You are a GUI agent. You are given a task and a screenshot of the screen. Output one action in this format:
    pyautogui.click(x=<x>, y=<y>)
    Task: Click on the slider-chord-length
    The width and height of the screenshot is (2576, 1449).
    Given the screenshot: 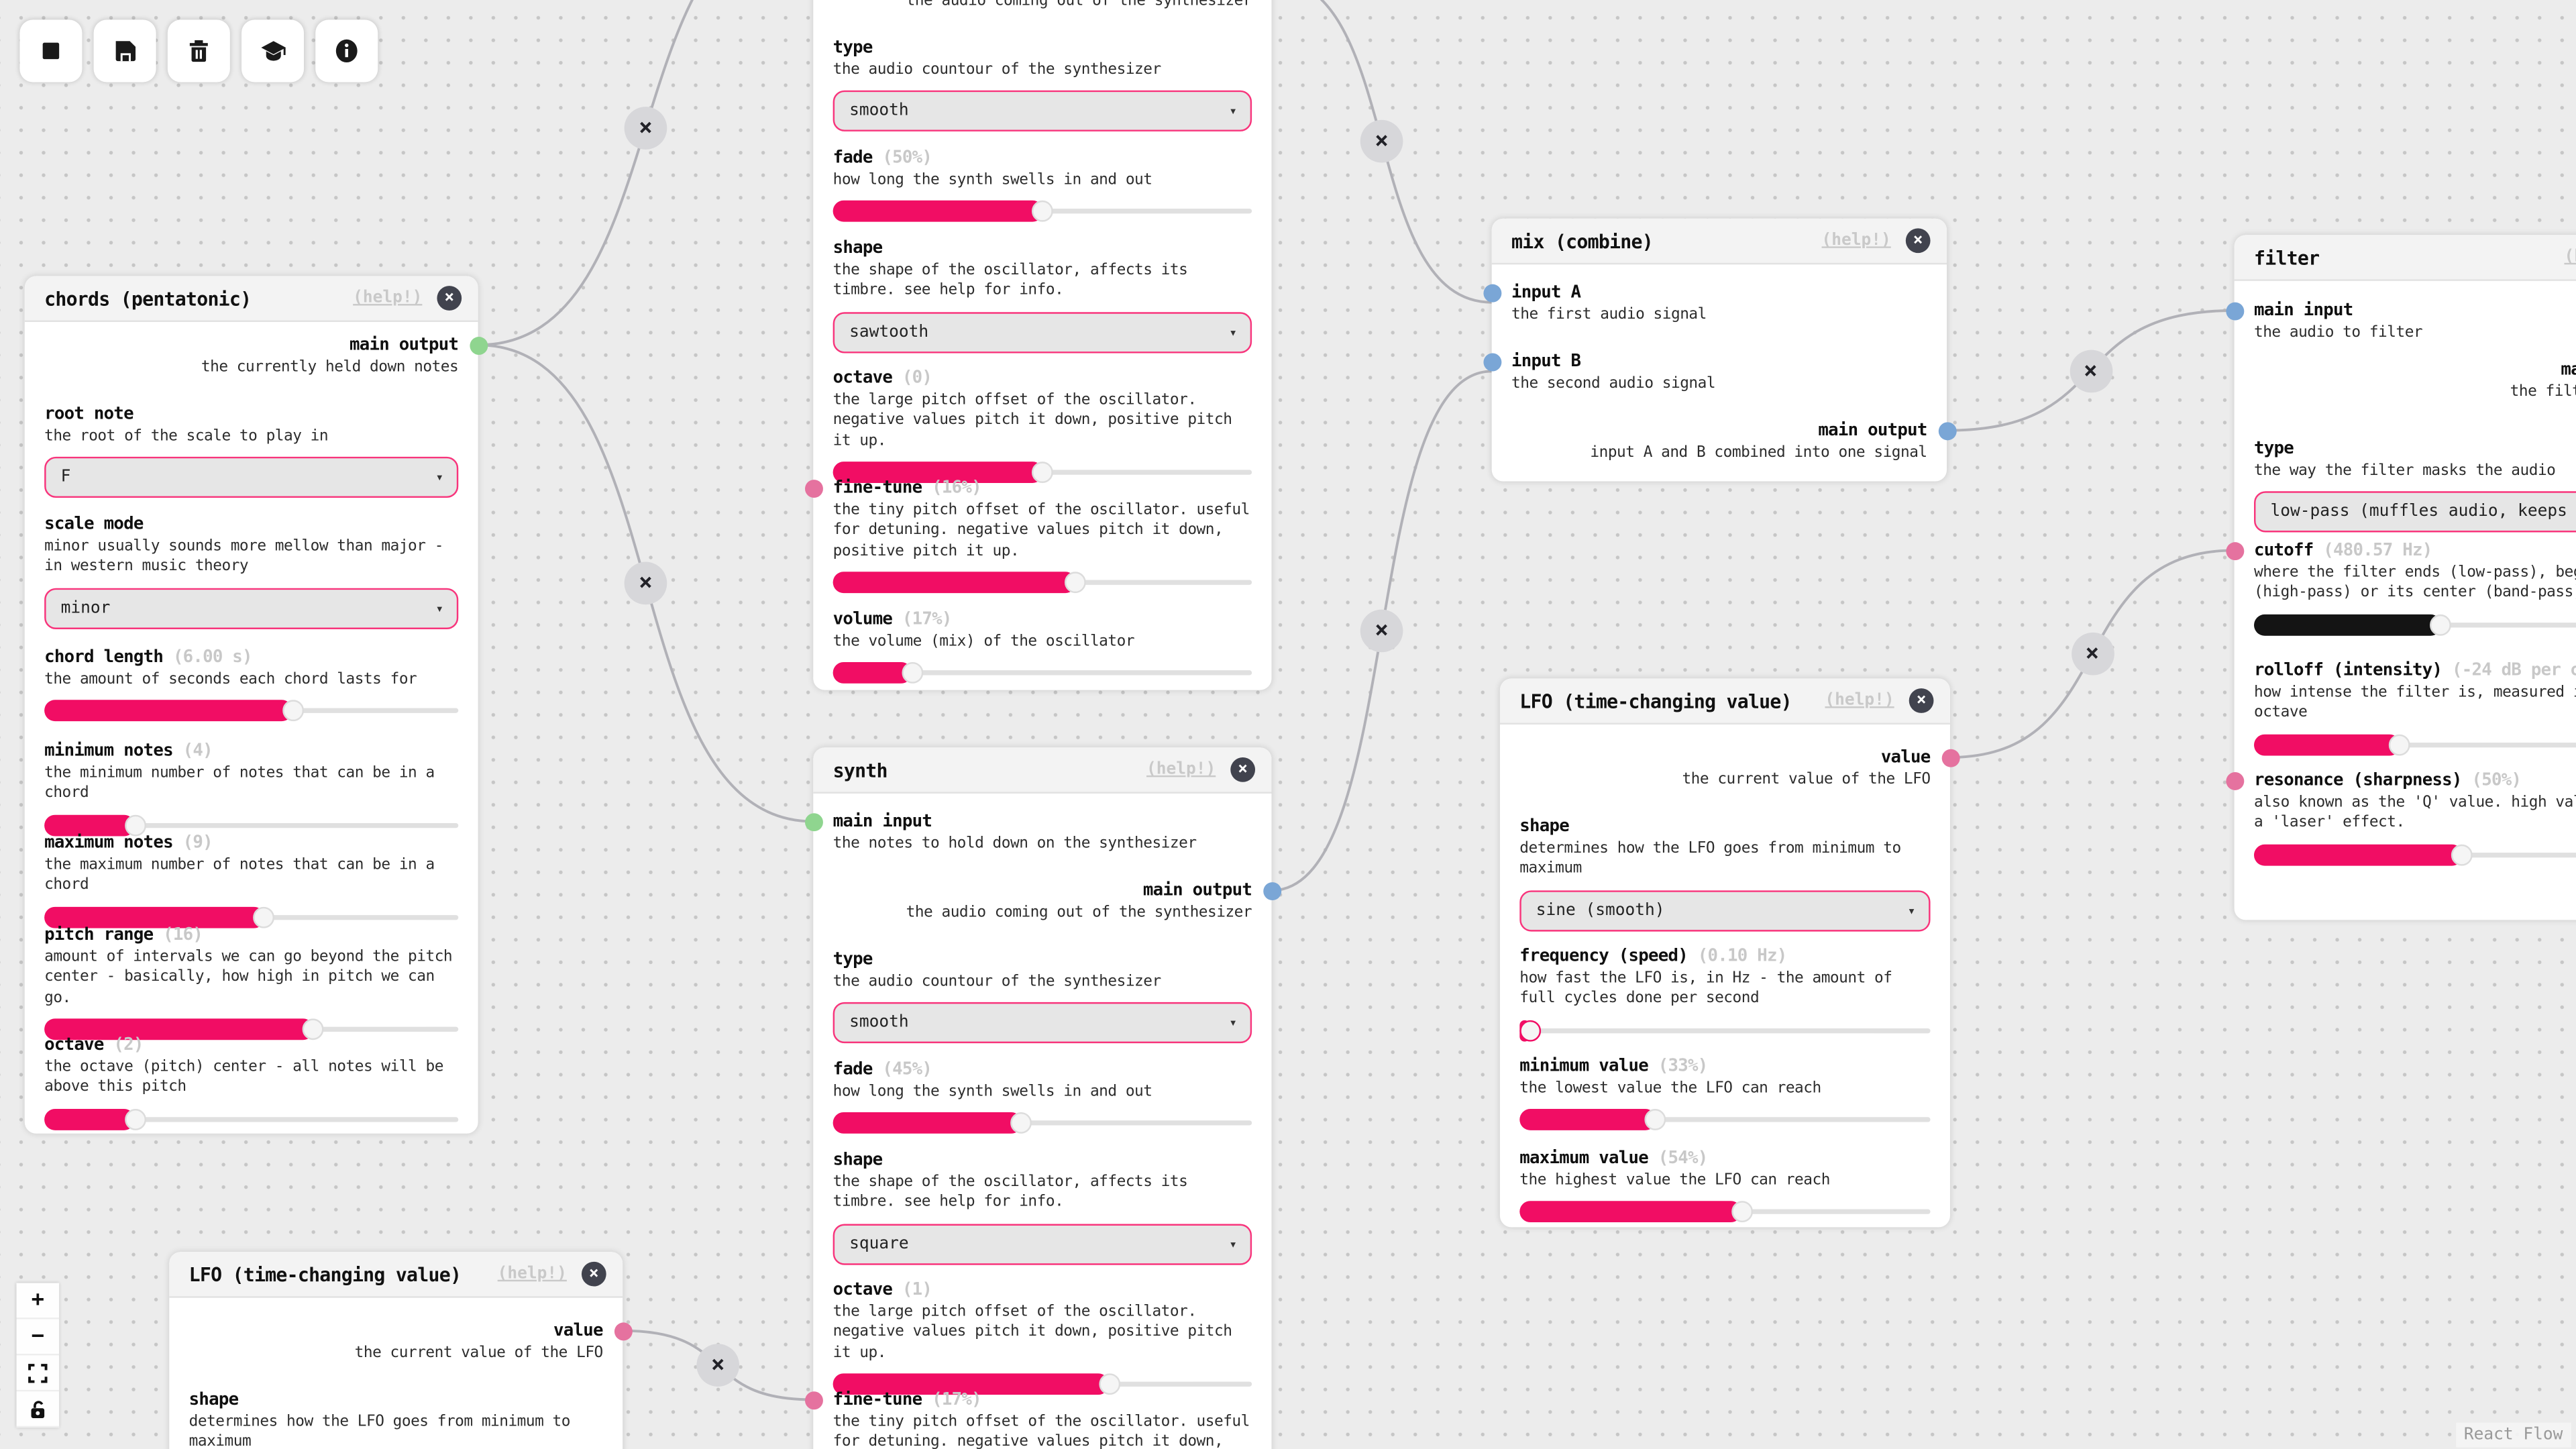 What is the action you would take?
    pyautogui.click(x=251, y=711)
    